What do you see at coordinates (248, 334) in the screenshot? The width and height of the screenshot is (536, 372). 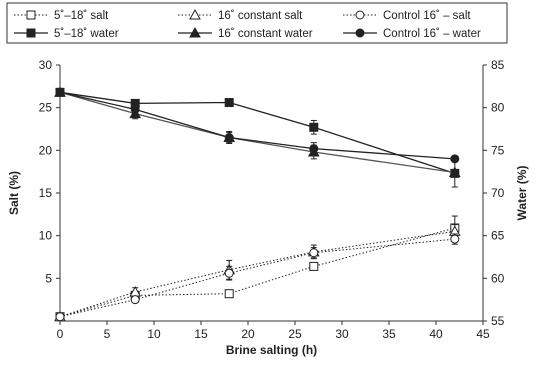 I see `x-tick-label: 20` at bounding box center [248, 334].